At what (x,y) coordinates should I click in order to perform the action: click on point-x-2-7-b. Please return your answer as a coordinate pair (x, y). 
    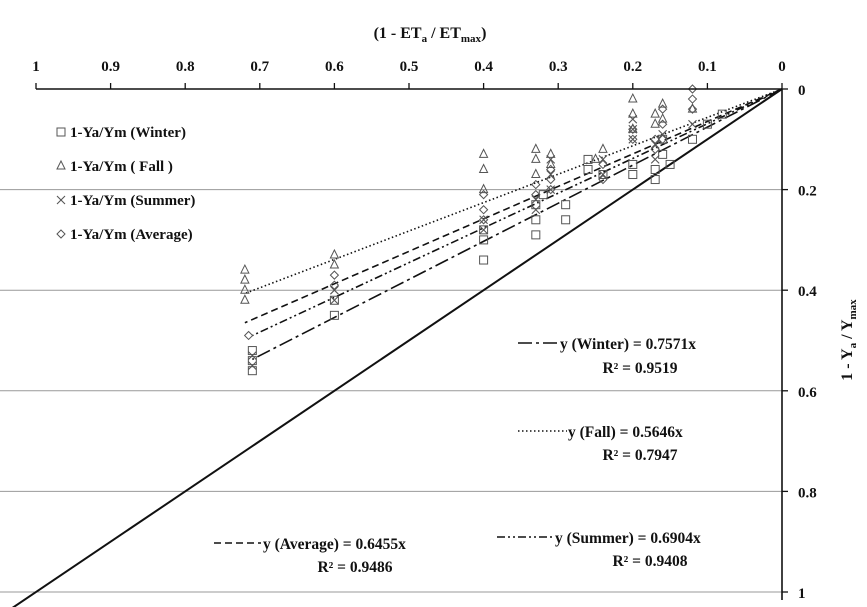
    Looking at the image, I should click on (536, 210).